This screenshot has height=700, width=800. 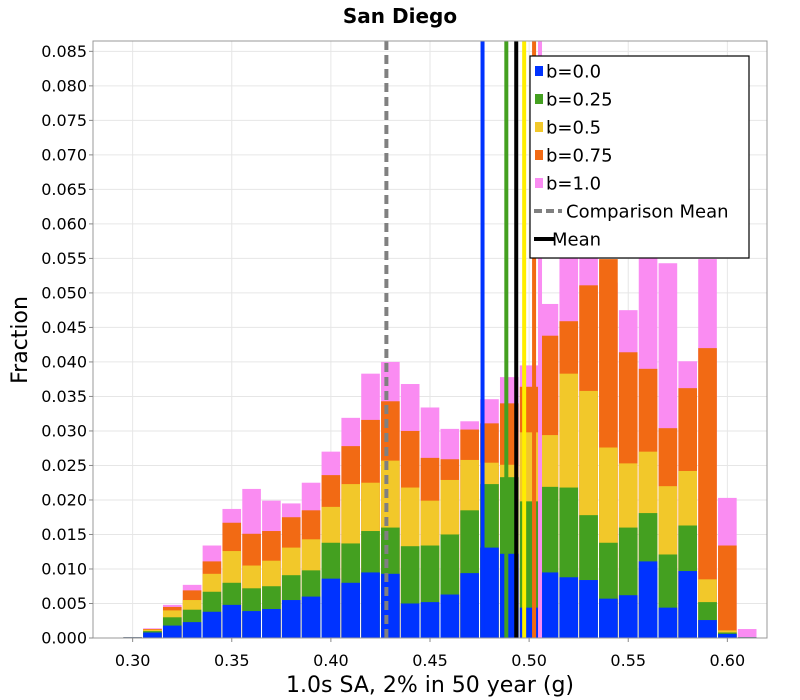 I want to click on y-tick-label: 0.045, so click(x=64, y=327).